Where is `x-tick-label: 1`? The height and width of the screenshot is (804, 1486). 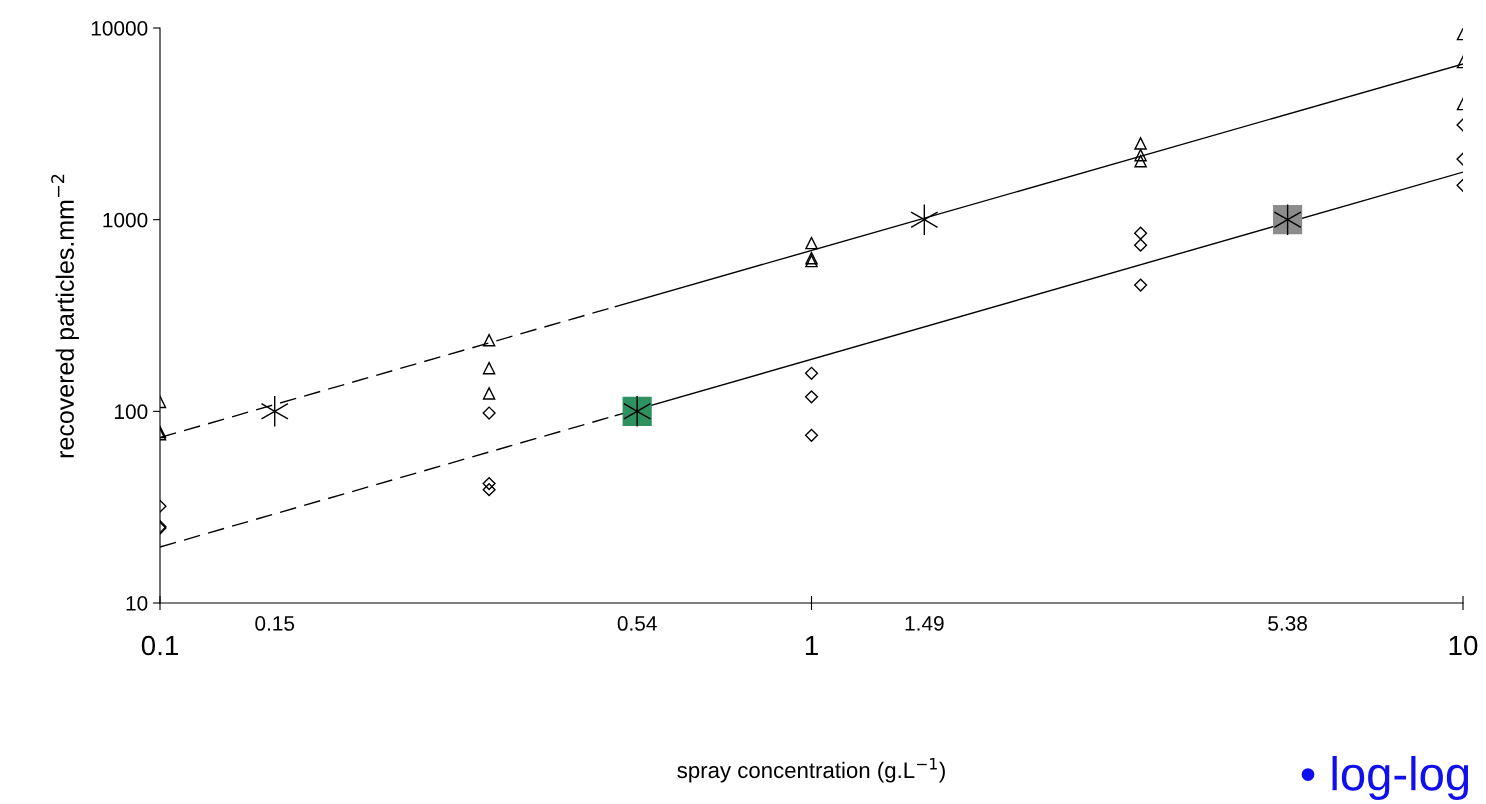 x-tick-label: 1 is located at coordinates (811, 645).